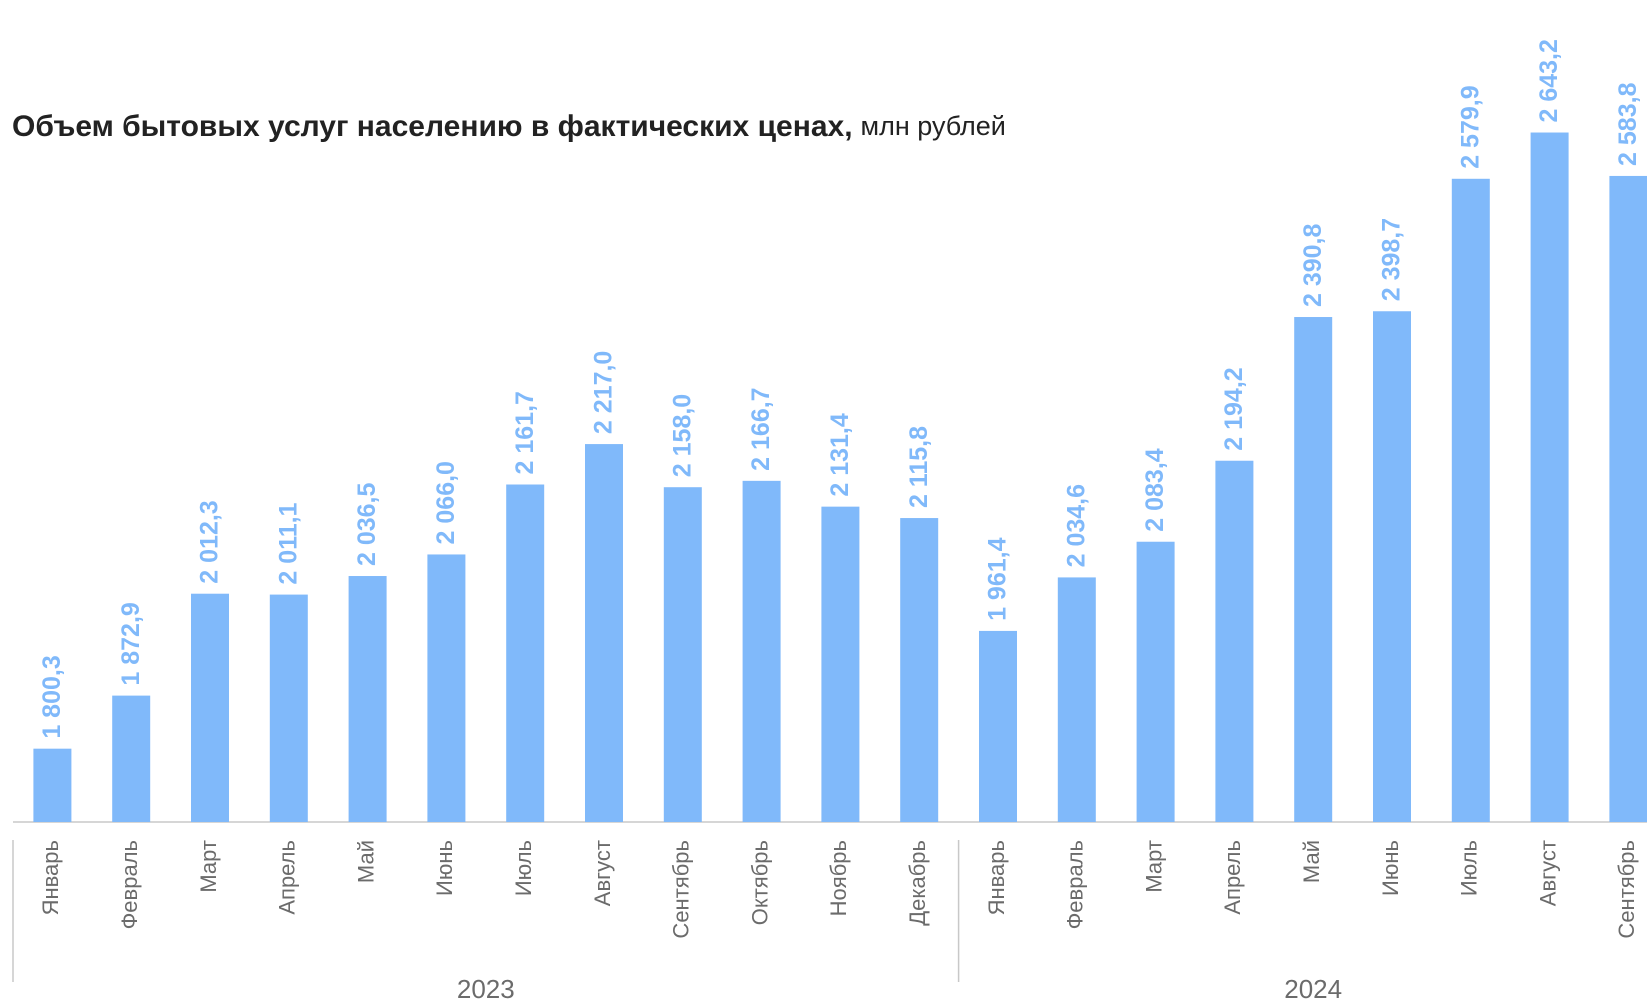 Image resolution: width=1647 pixels, height=1007 pixels. I want to click on value-label: 1 872,9, so click(131, 643).